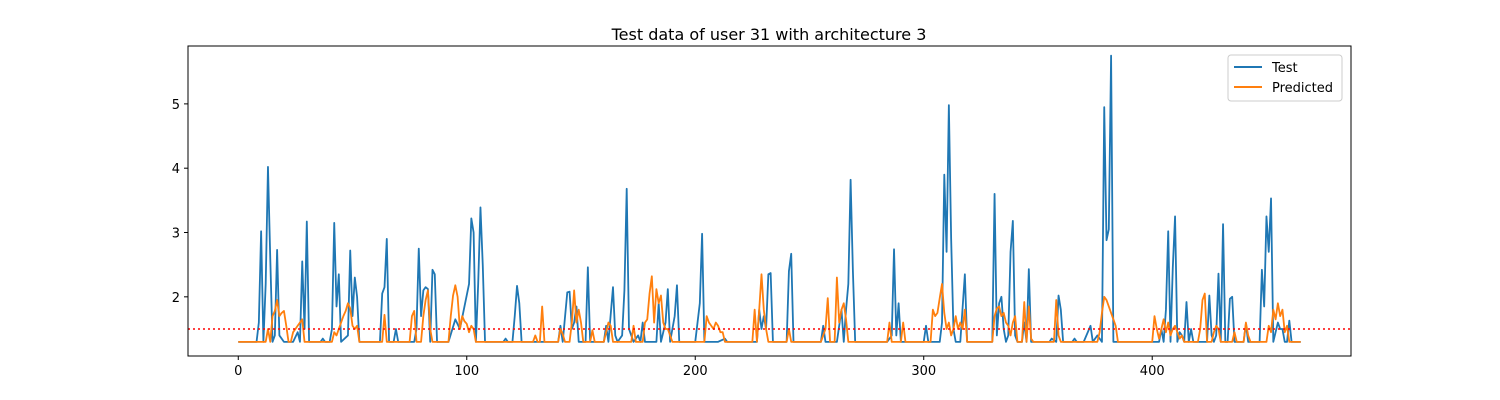 This screenshot has width=1500, height=400. I want to click on x-tick-label: 400, so click(1152, 371).